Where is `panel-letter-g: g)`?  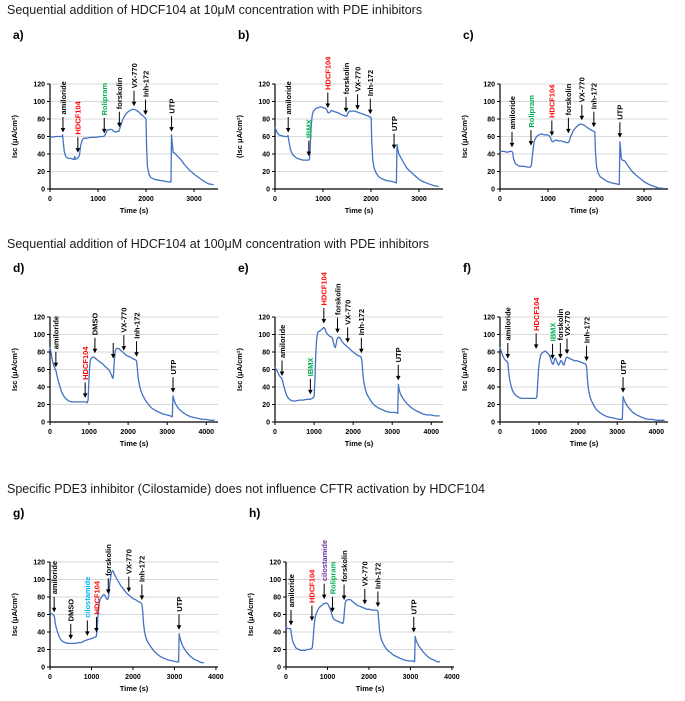
panel-letter-g: g) is located at coordinates (19, 513).